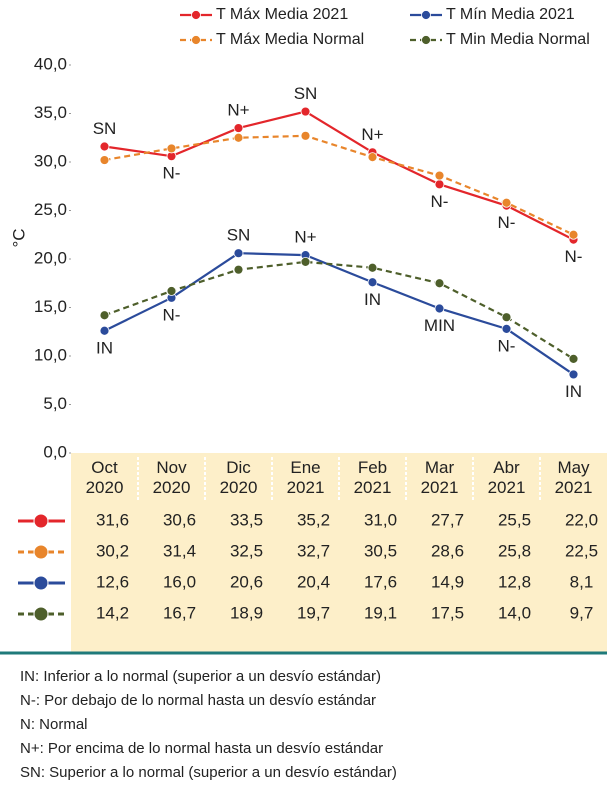 The width and height of the screenshot is (607, 787). I want to click on y-axis-label: °C, so click(18, 237).